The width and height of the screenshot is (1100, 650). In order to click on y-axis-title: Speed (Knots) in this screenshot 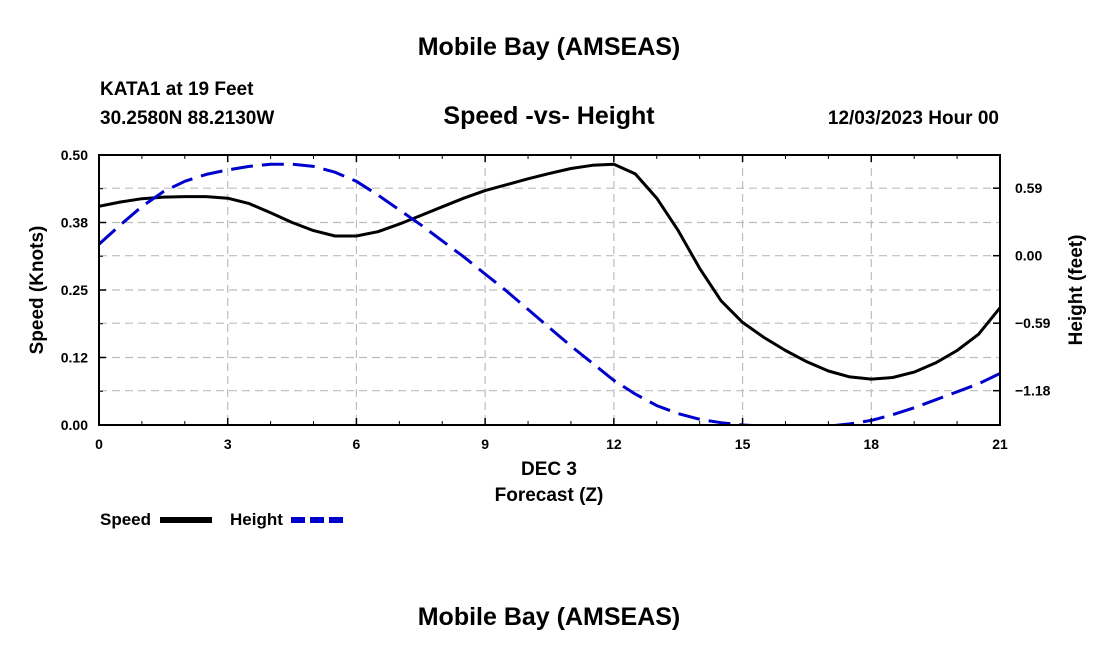, I will do `click(37, 290)`.